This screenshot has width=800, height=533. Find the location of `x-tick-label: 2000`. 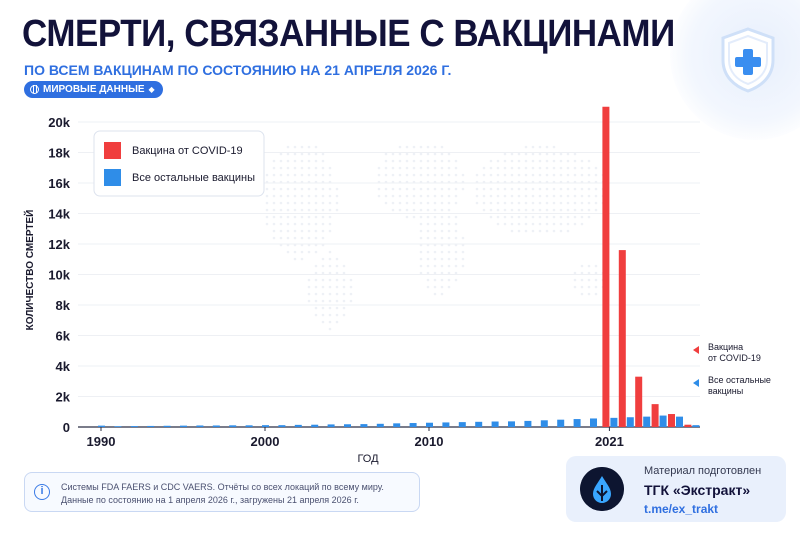

x-tick-label: 2000 is located at coordinates (265, 441).